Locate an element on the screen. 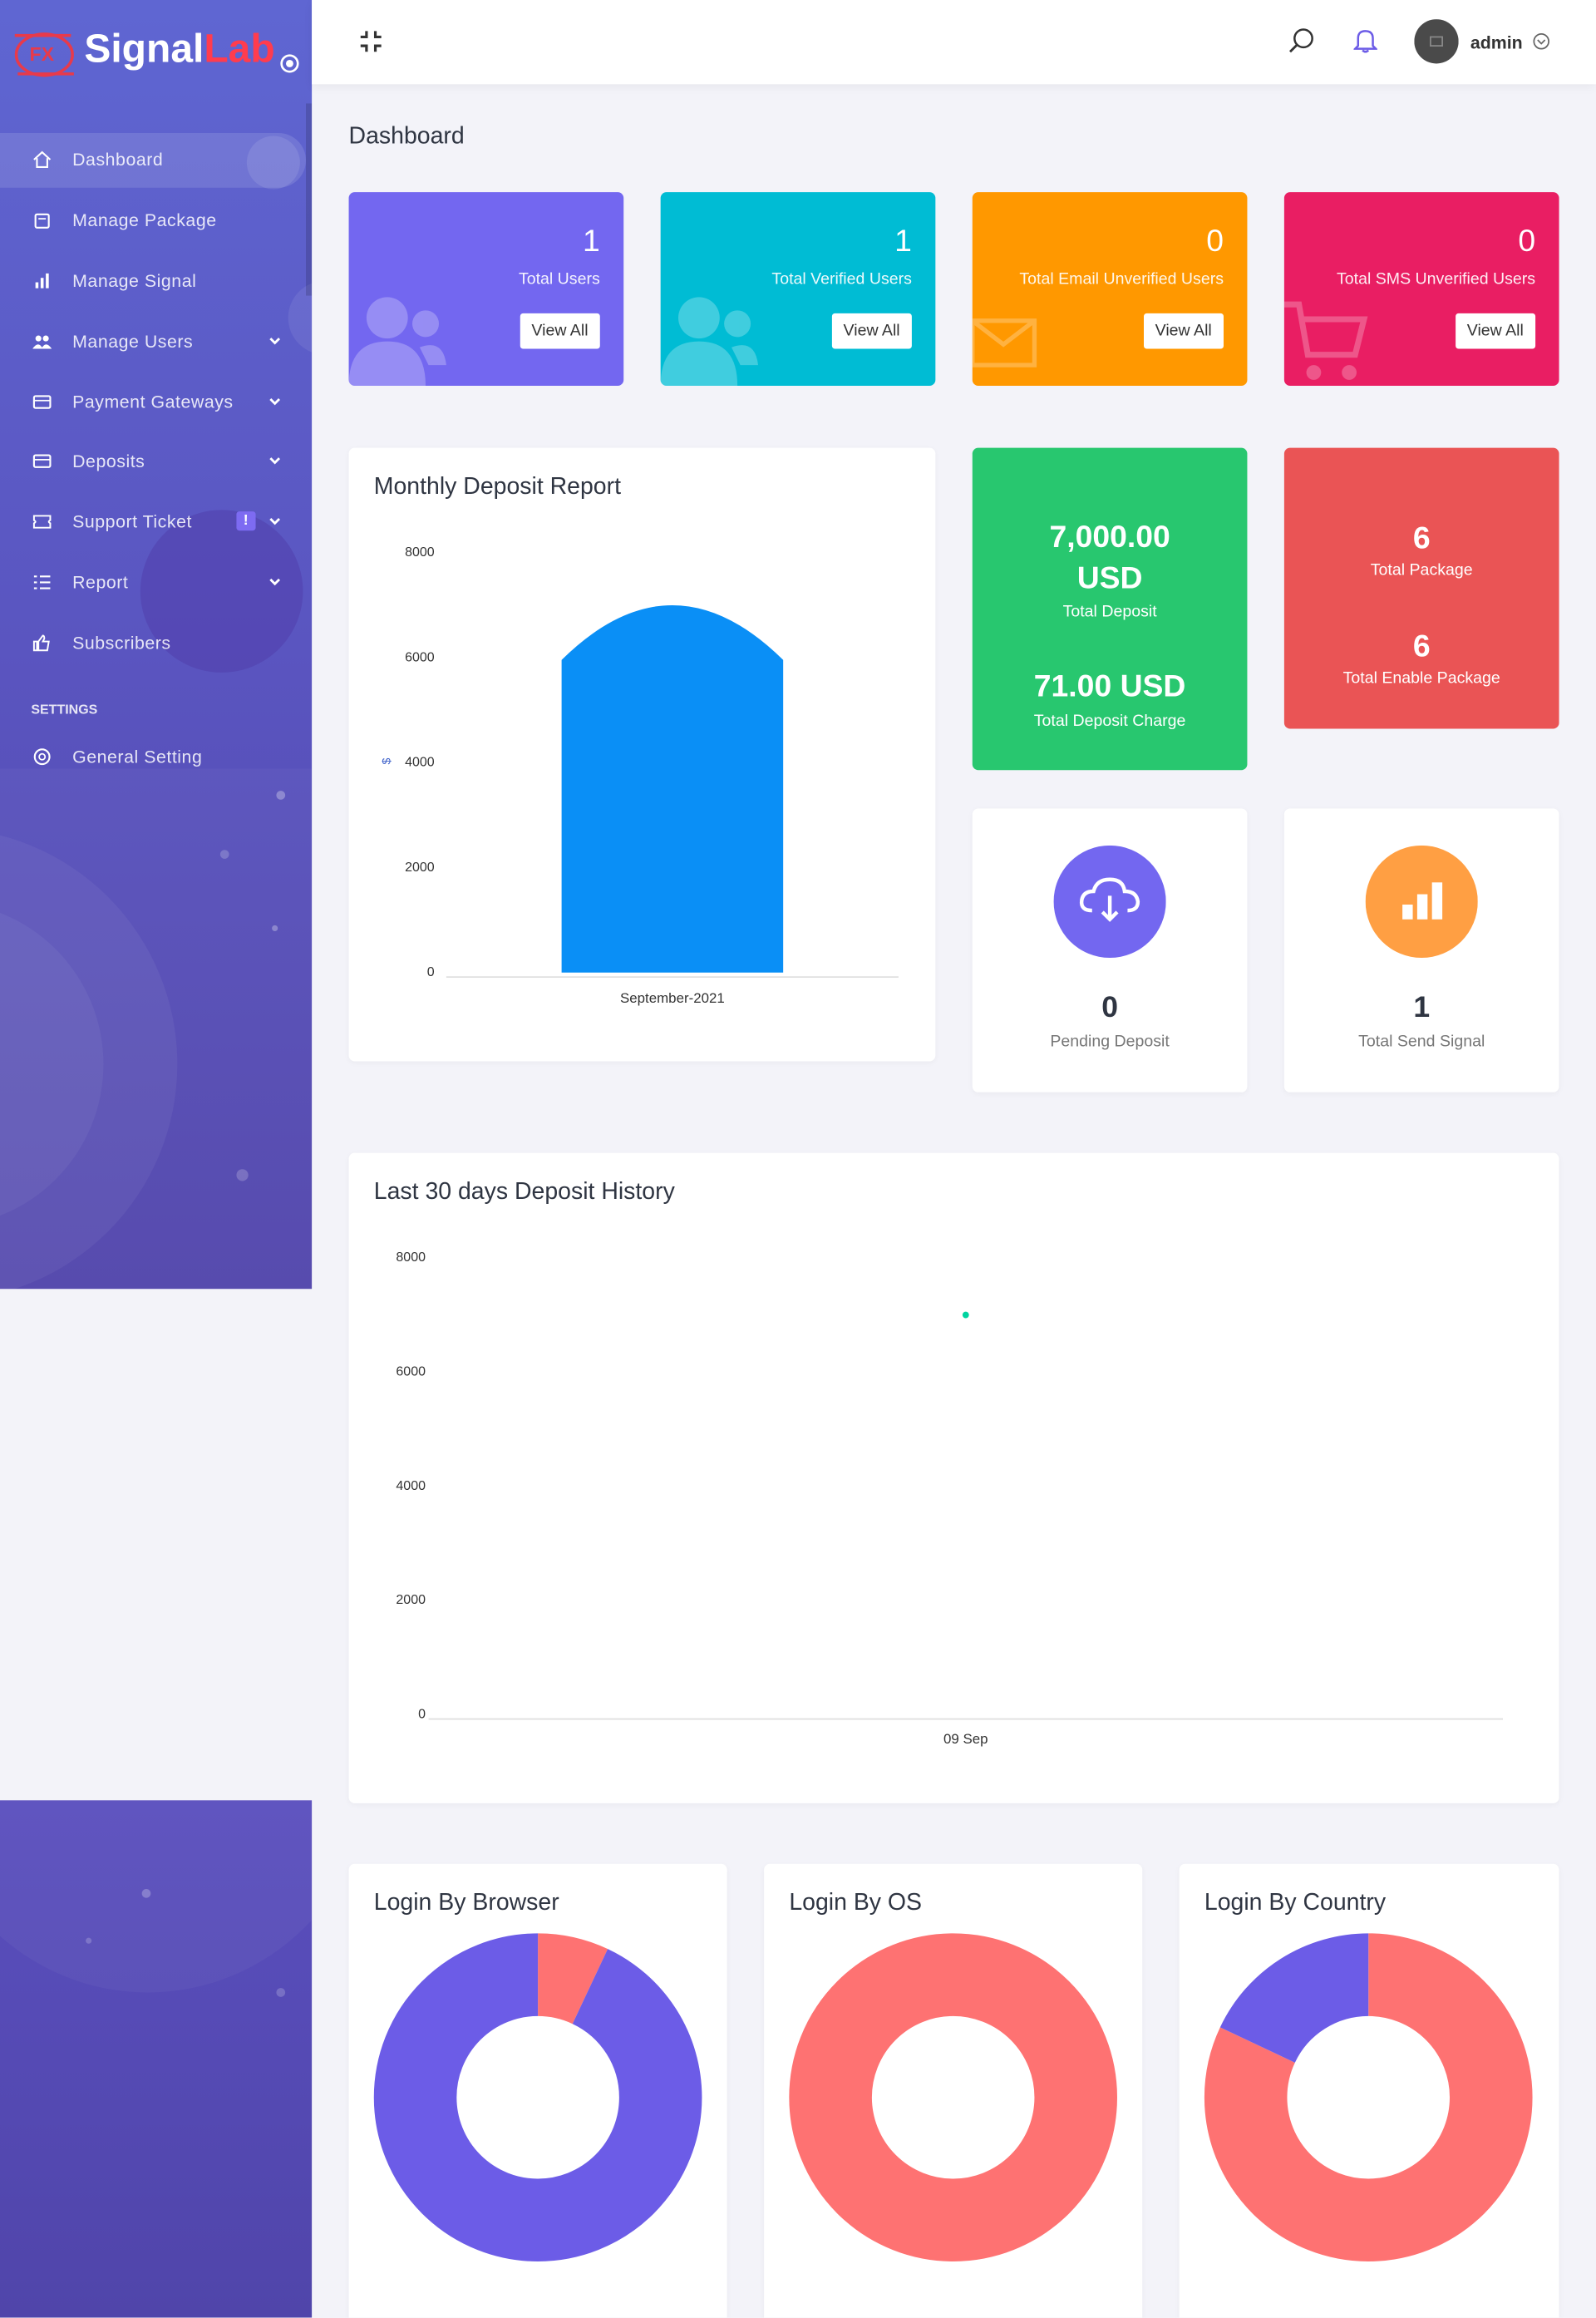 This screenshot has width=1596, height=2318. bar is located at coordinates (672, 789).